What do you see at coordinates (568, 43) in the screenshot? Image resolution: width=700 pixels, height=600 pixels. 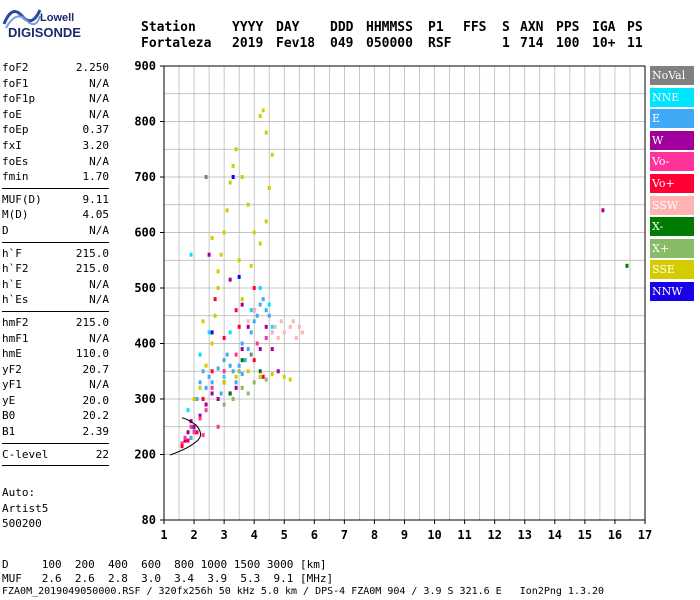 I see `header-value: 100` at bounding box center [568, 43].